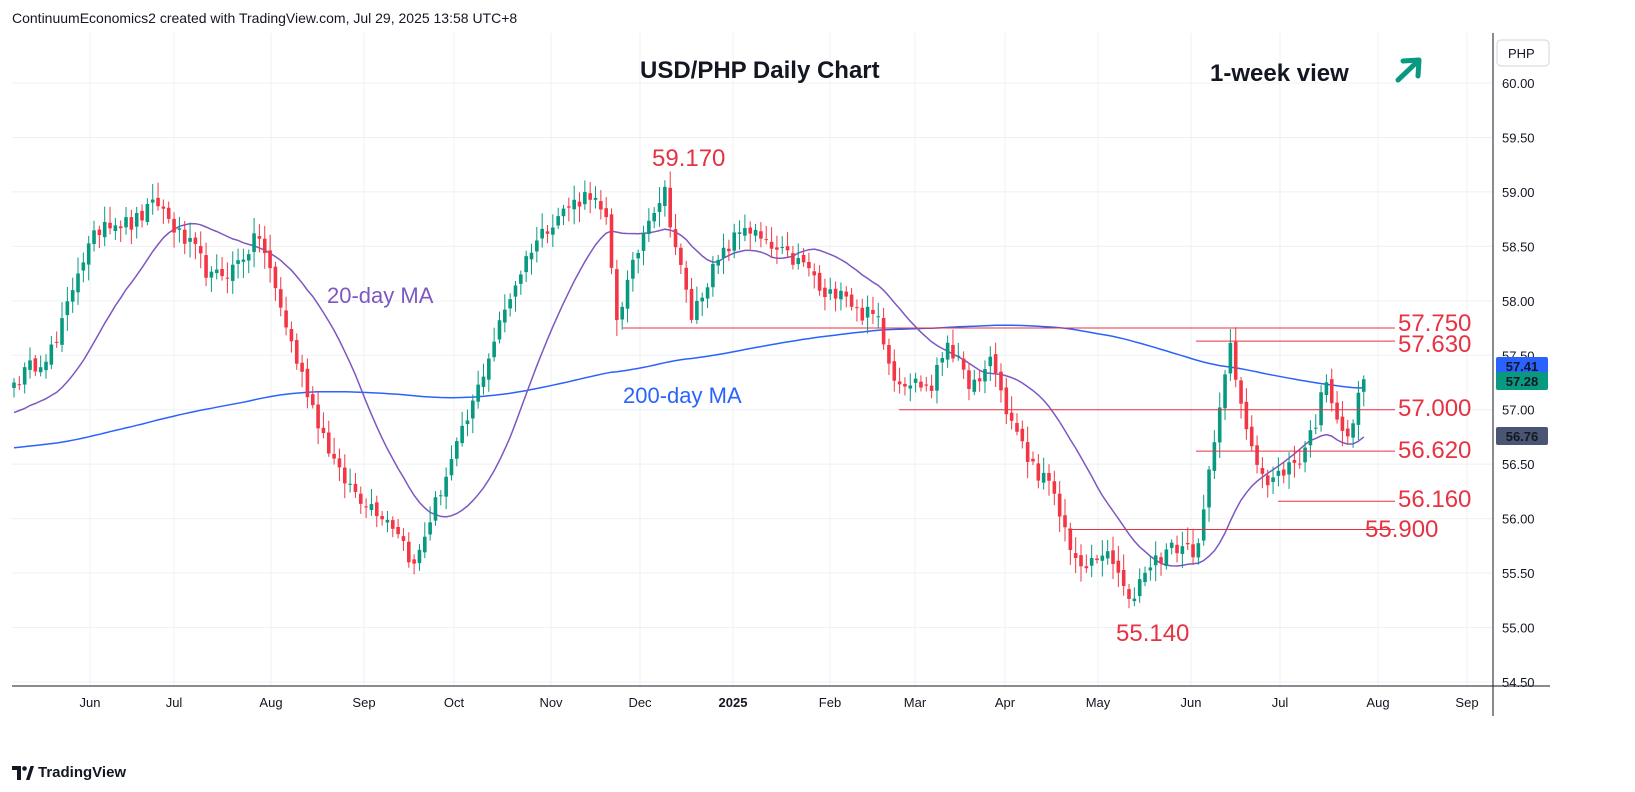 This screenshot has height=792, width=1635. I want to click on y-tick-label: 58.00, so click(1518, 301).